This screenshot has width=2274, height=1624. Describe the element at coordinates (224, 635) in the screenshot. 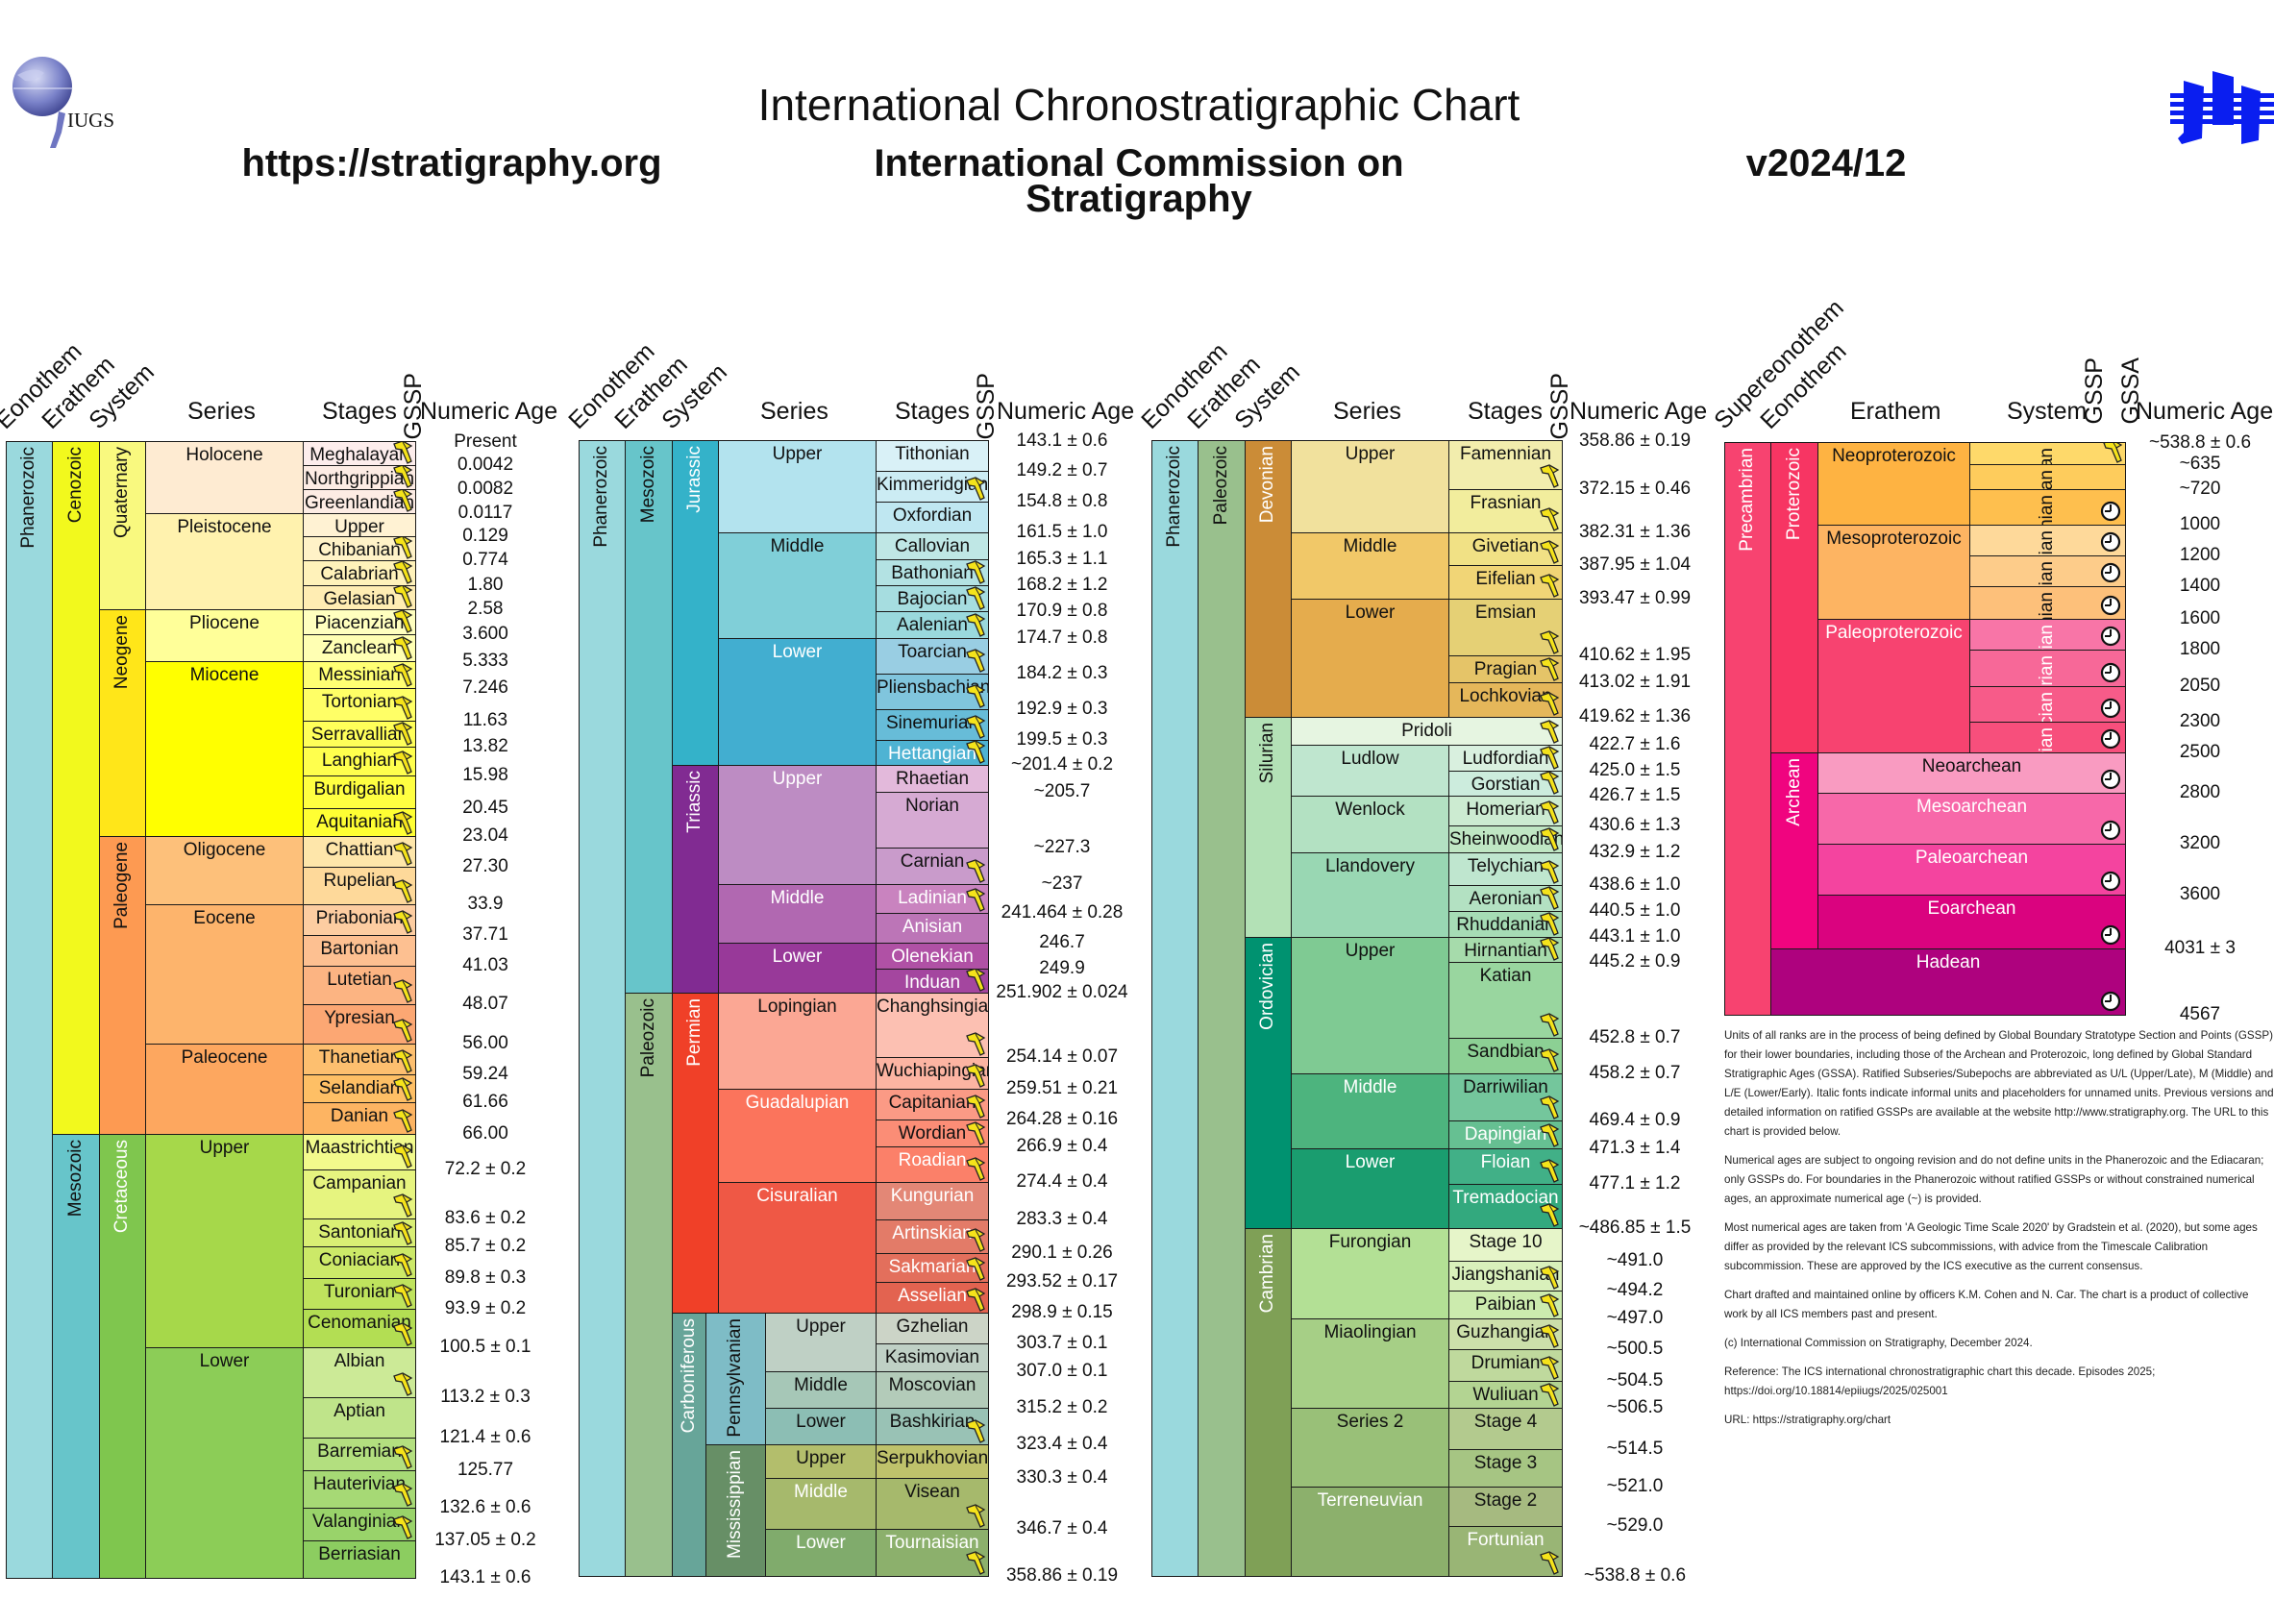

I see `series-cell: Pliocene` at that location.